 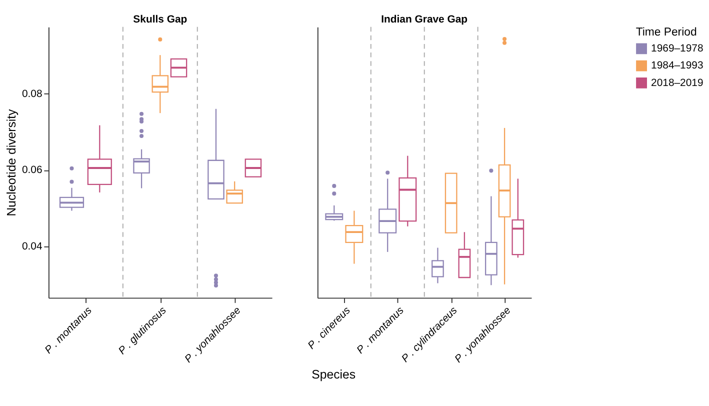 What do you see at coordinates (677, 83) in the screenshot?
I see `legend-label: 2018–2019` at bounding box center [677, 83].